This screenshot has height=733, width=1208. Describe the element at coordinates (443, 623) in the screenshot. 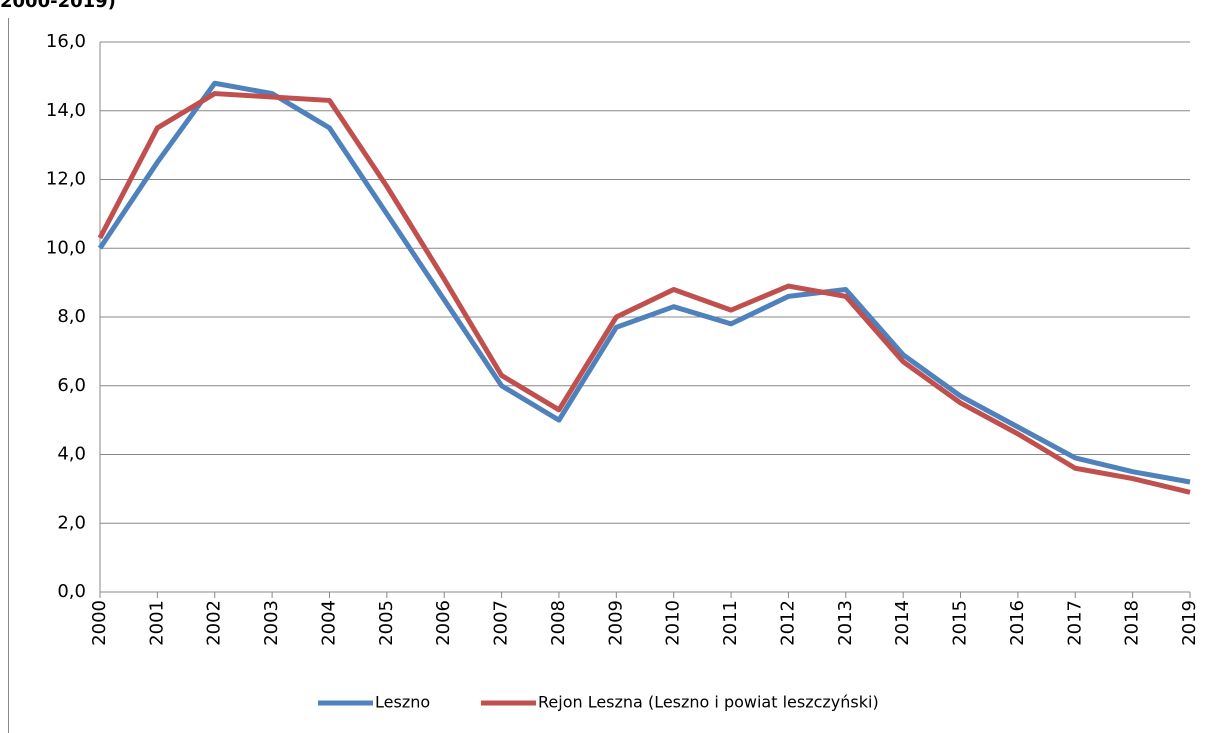

I see `x-tick-label: 2006` at that location.